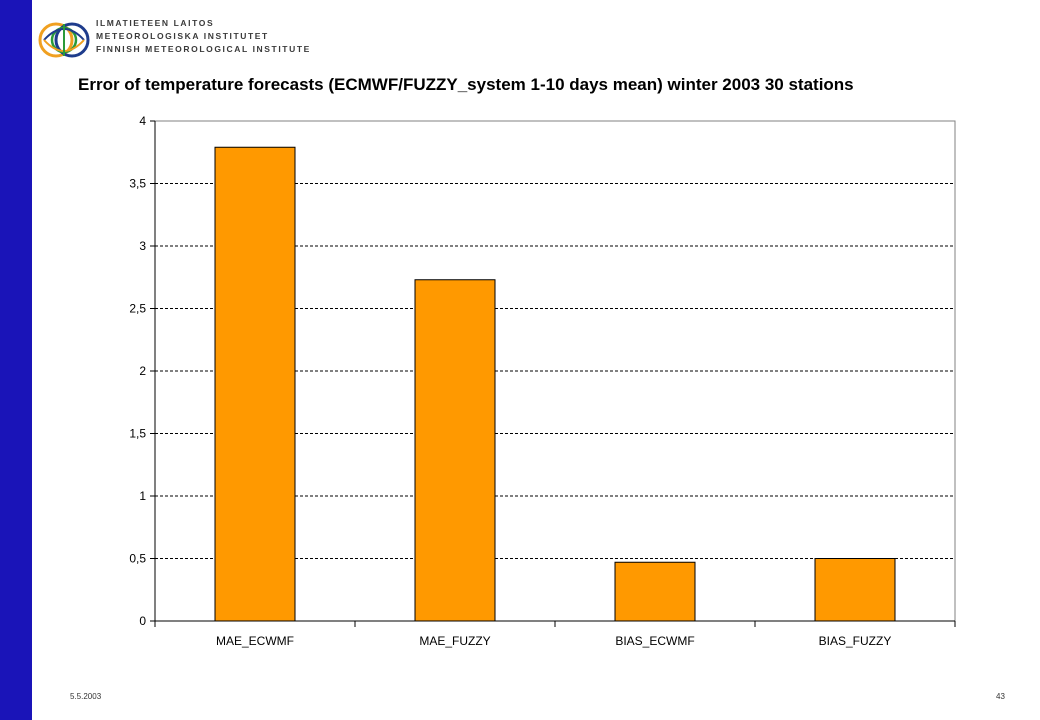 The width and height of the screenshot is (1040, 720). What do you see at coordinates (16, 360) in the screenshot?
I see `left-sidebar-bar` at bounding box center [16, 360].